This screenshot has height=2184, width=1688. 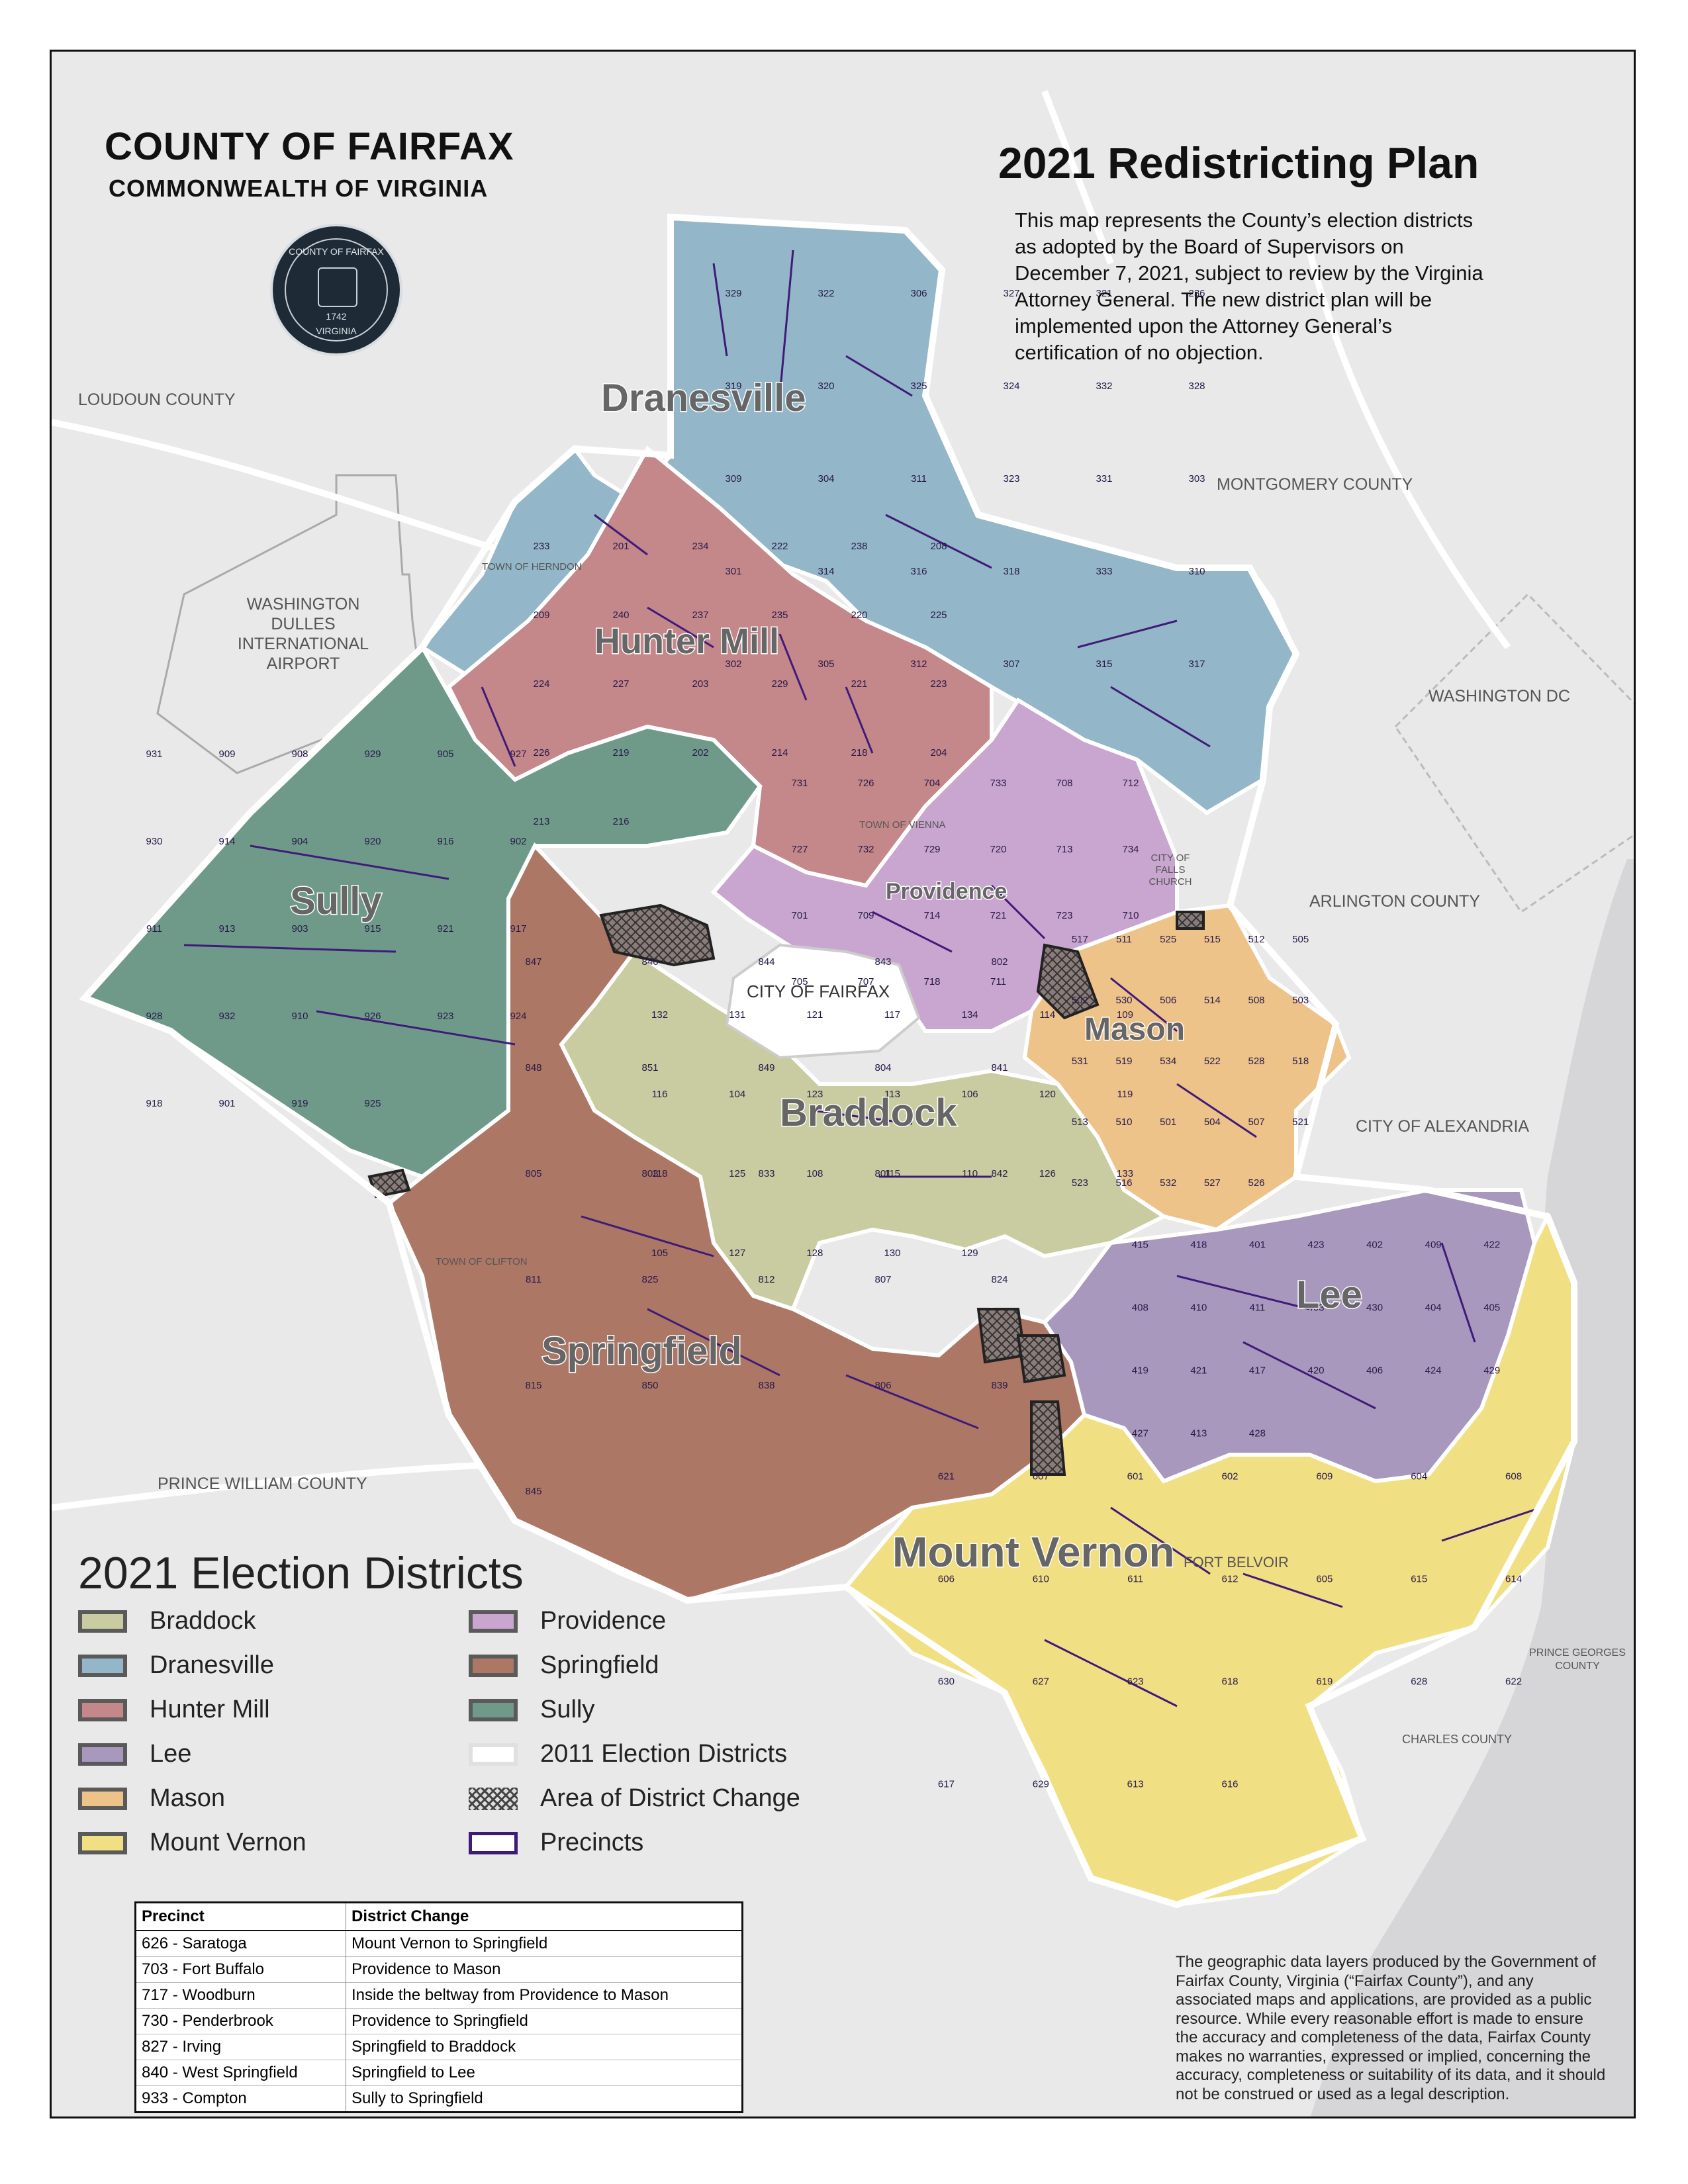 I want to click on change-cell: Sully to Springfield, so click(x=544, y=2099).